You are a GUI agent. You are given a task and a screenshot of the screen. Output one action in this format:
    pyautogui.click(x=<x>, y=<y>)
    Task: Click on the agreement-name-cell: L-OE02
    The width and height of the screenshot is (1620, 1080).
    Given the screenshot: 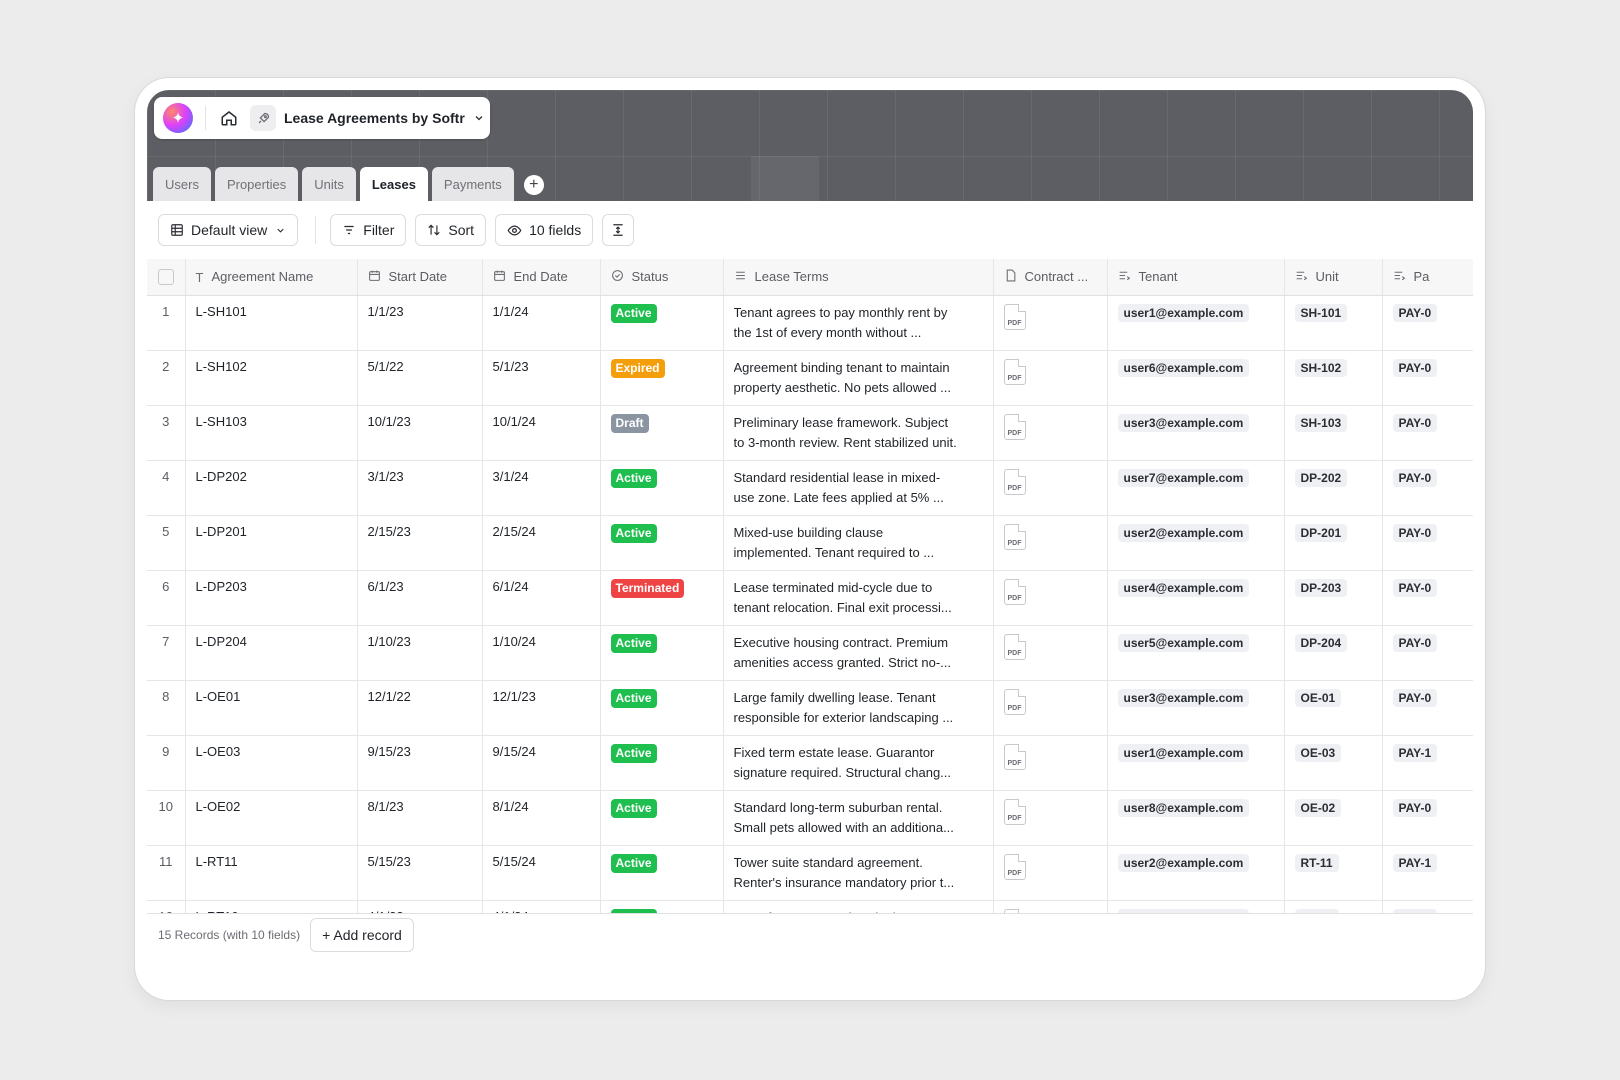 What is the action you would take?
    pyautogui.click(x=271, y=818)
    